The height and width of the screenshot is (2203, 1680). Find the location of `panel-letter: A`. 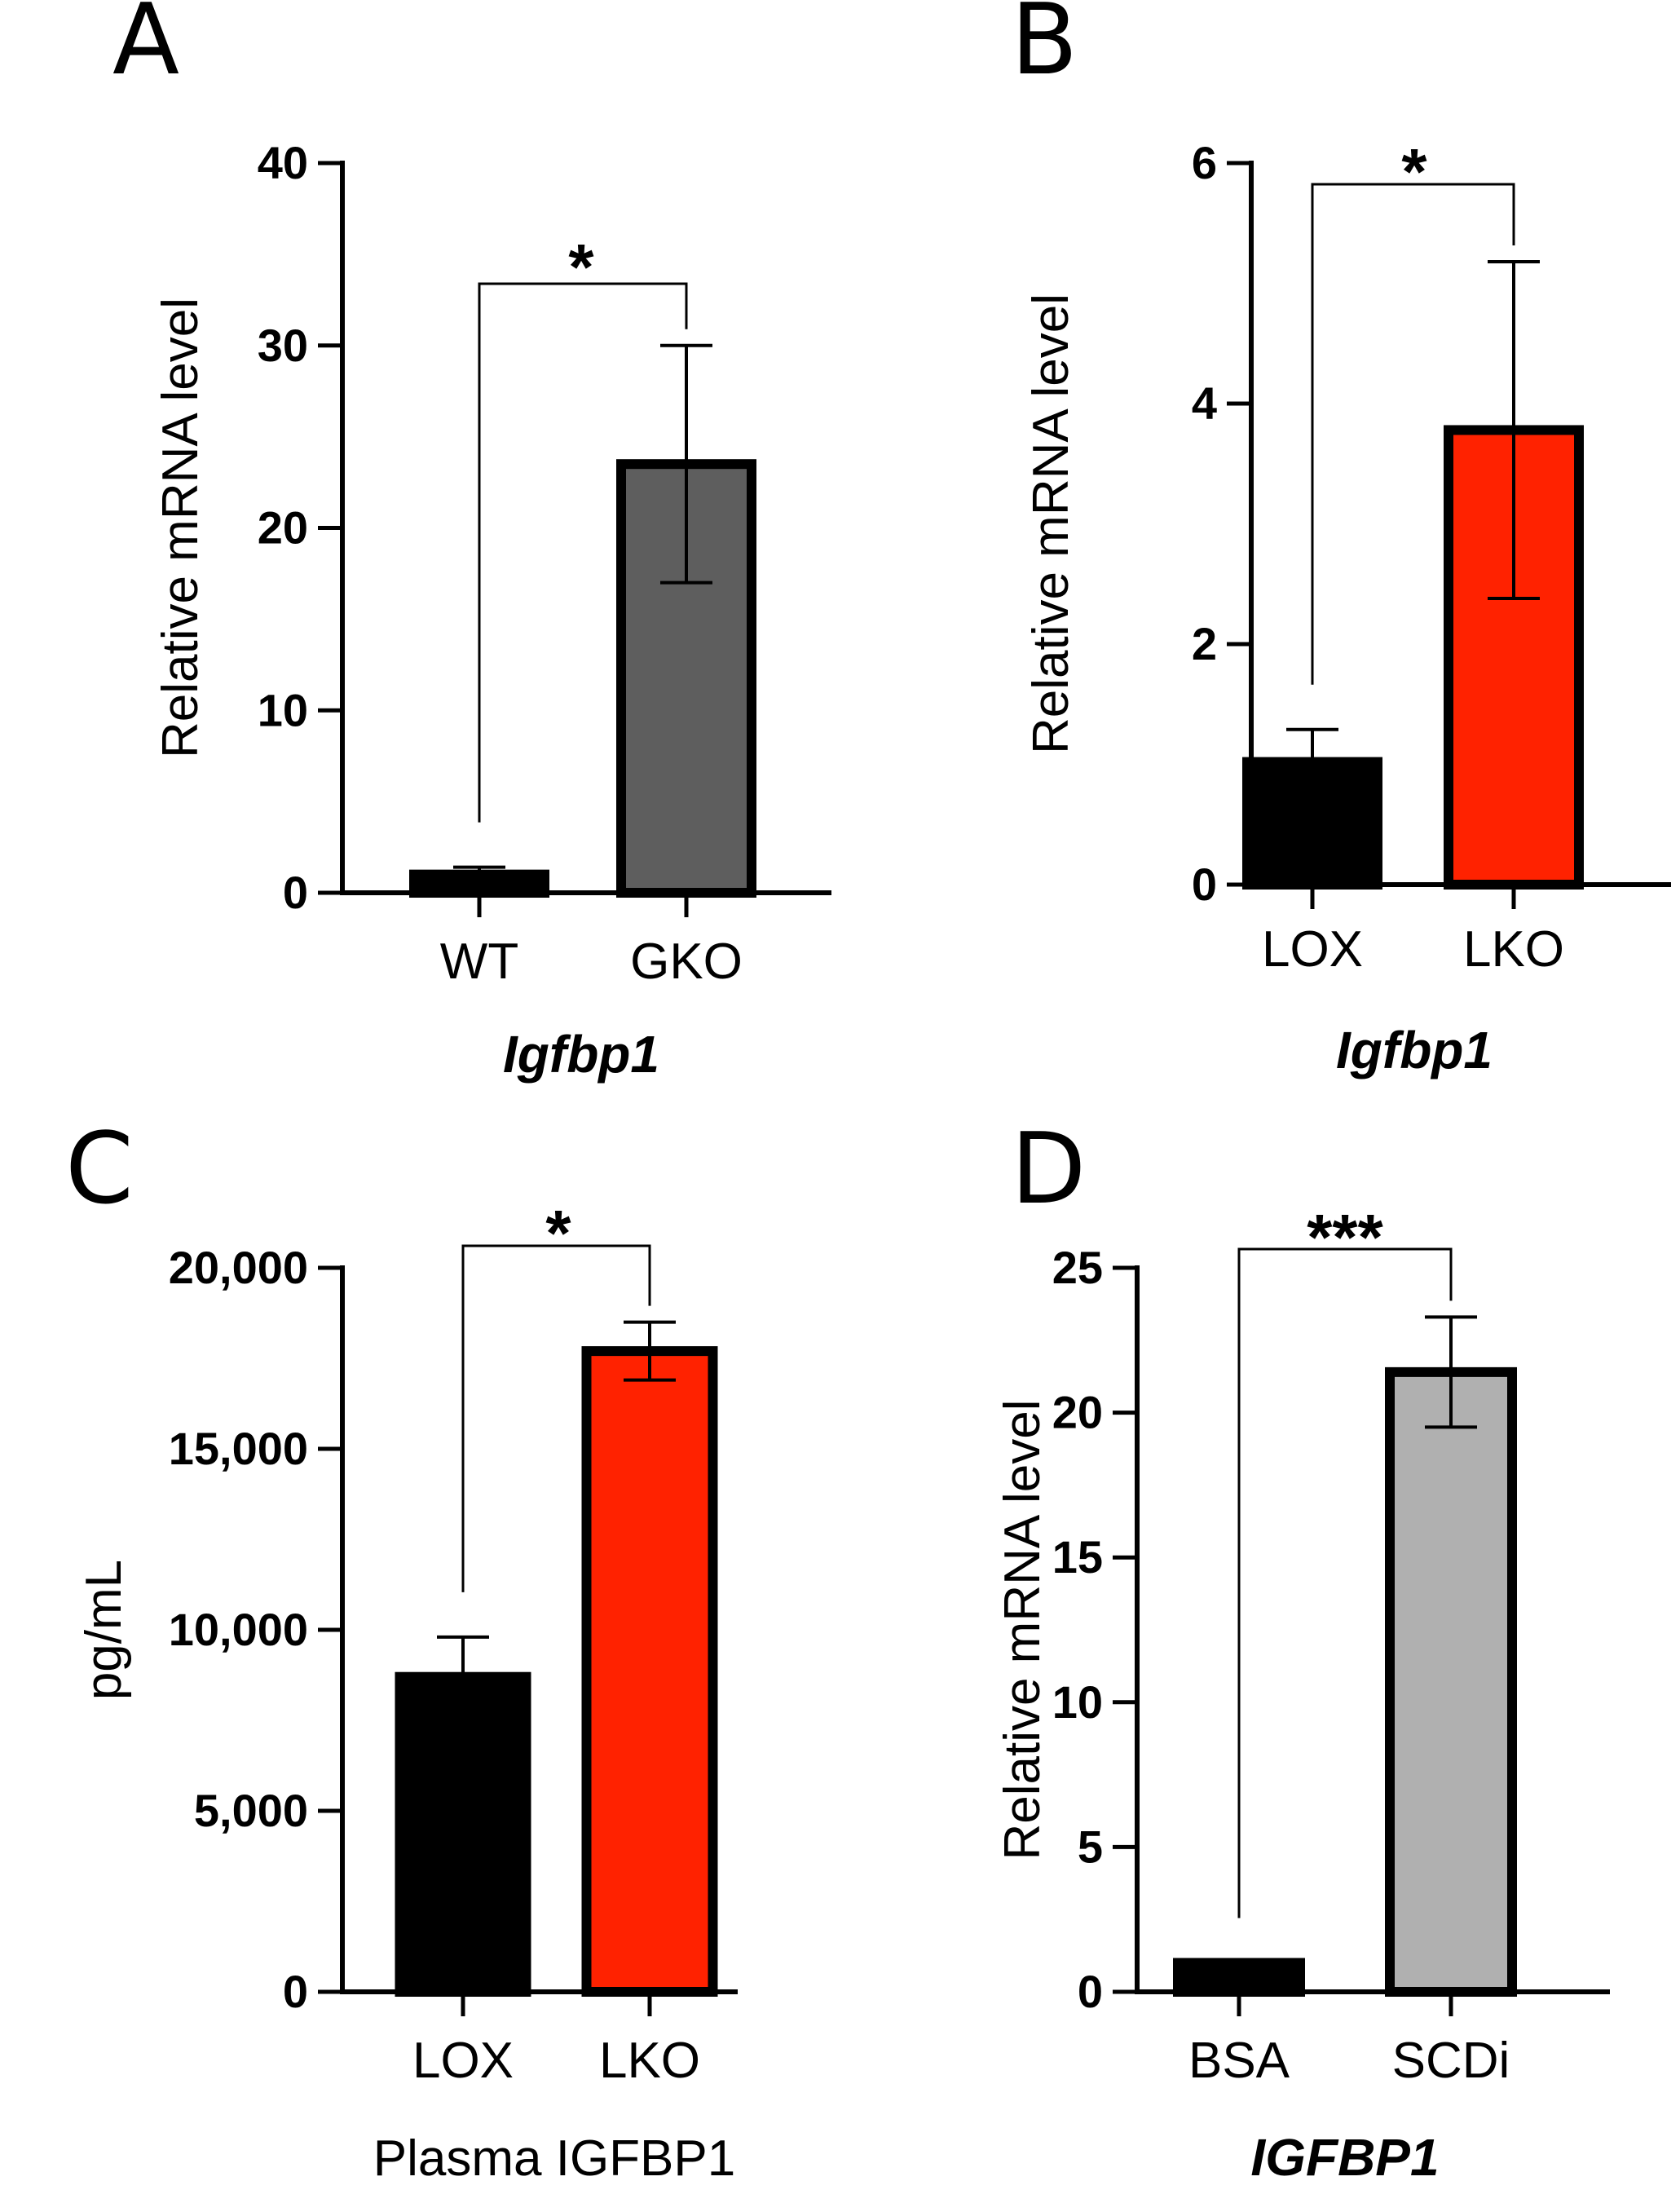

panel-letter: A is located at coordinates (145, 48).